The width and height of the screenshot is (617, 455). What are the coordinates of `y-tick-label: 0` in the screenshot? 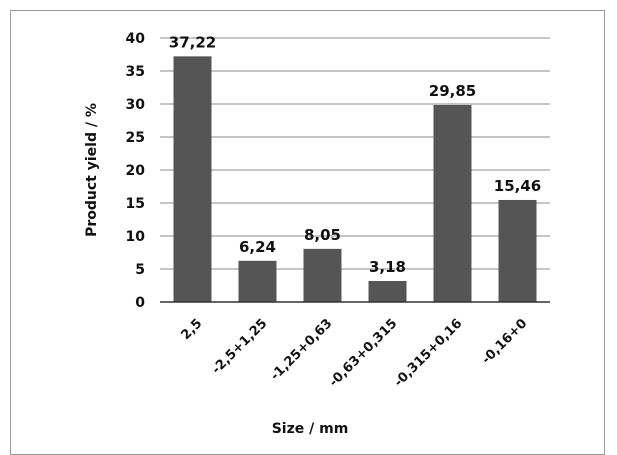 It's located at (140, 303).